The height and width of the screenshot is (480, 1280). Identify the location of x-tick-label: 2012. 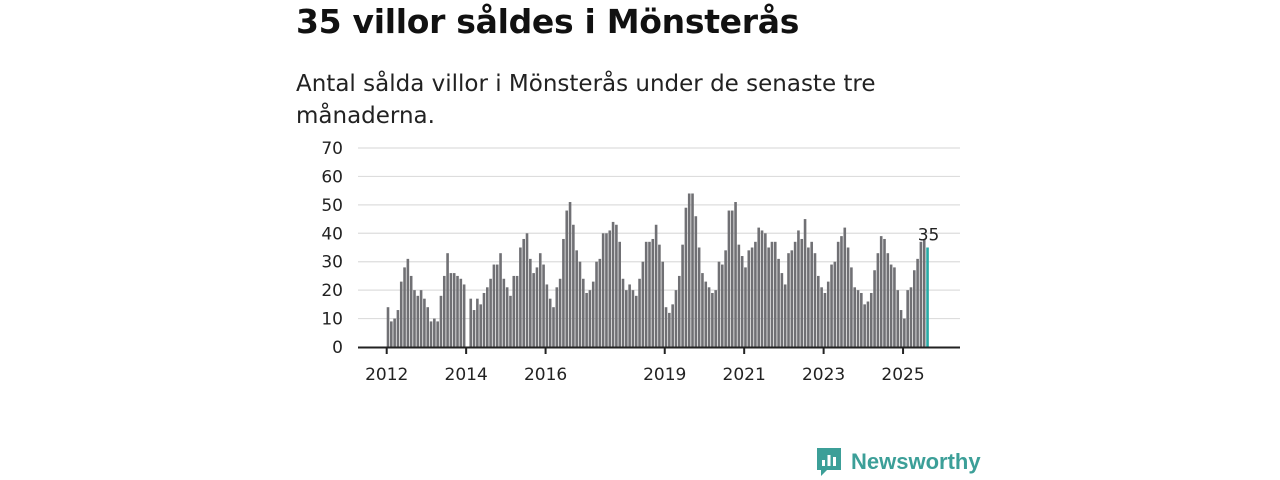
(386, 375).